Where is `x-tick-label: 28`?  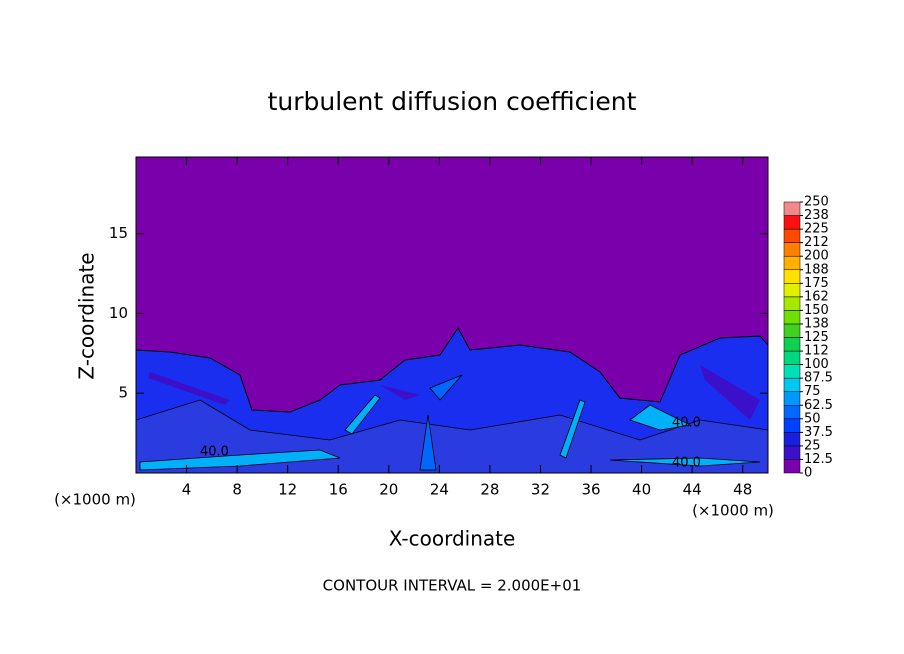 x-tick-label: 28 is located at coordinates (489, 490).